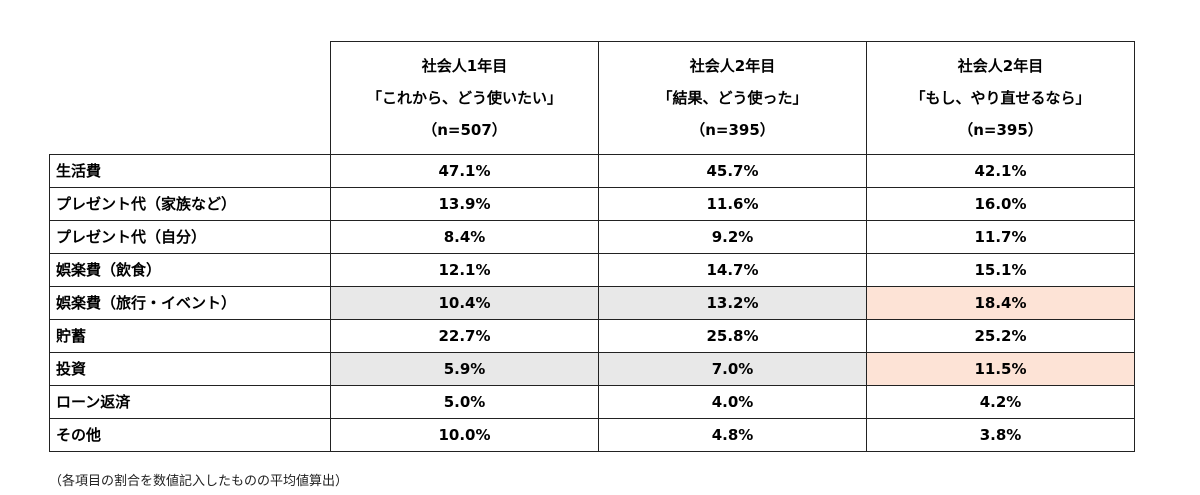 This screenshot has width=1200, height=495. I want to click on column-header-3: 社会人2年目 「もし、やり直せるなら」 （n=395）, so click(1000, 98).